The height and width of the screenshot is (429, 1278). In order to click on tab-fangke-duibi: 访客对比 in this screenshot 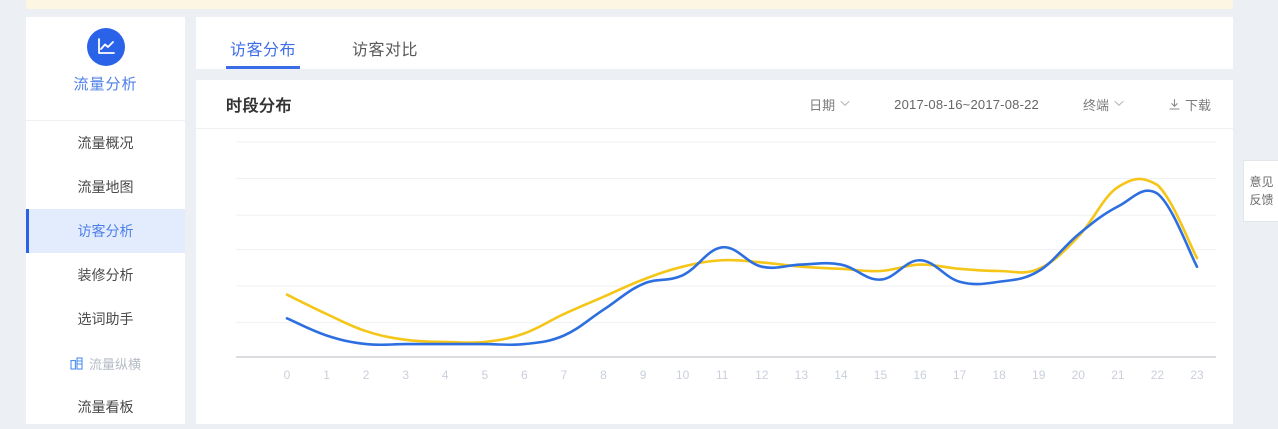, I will do `click(385, 52)`.